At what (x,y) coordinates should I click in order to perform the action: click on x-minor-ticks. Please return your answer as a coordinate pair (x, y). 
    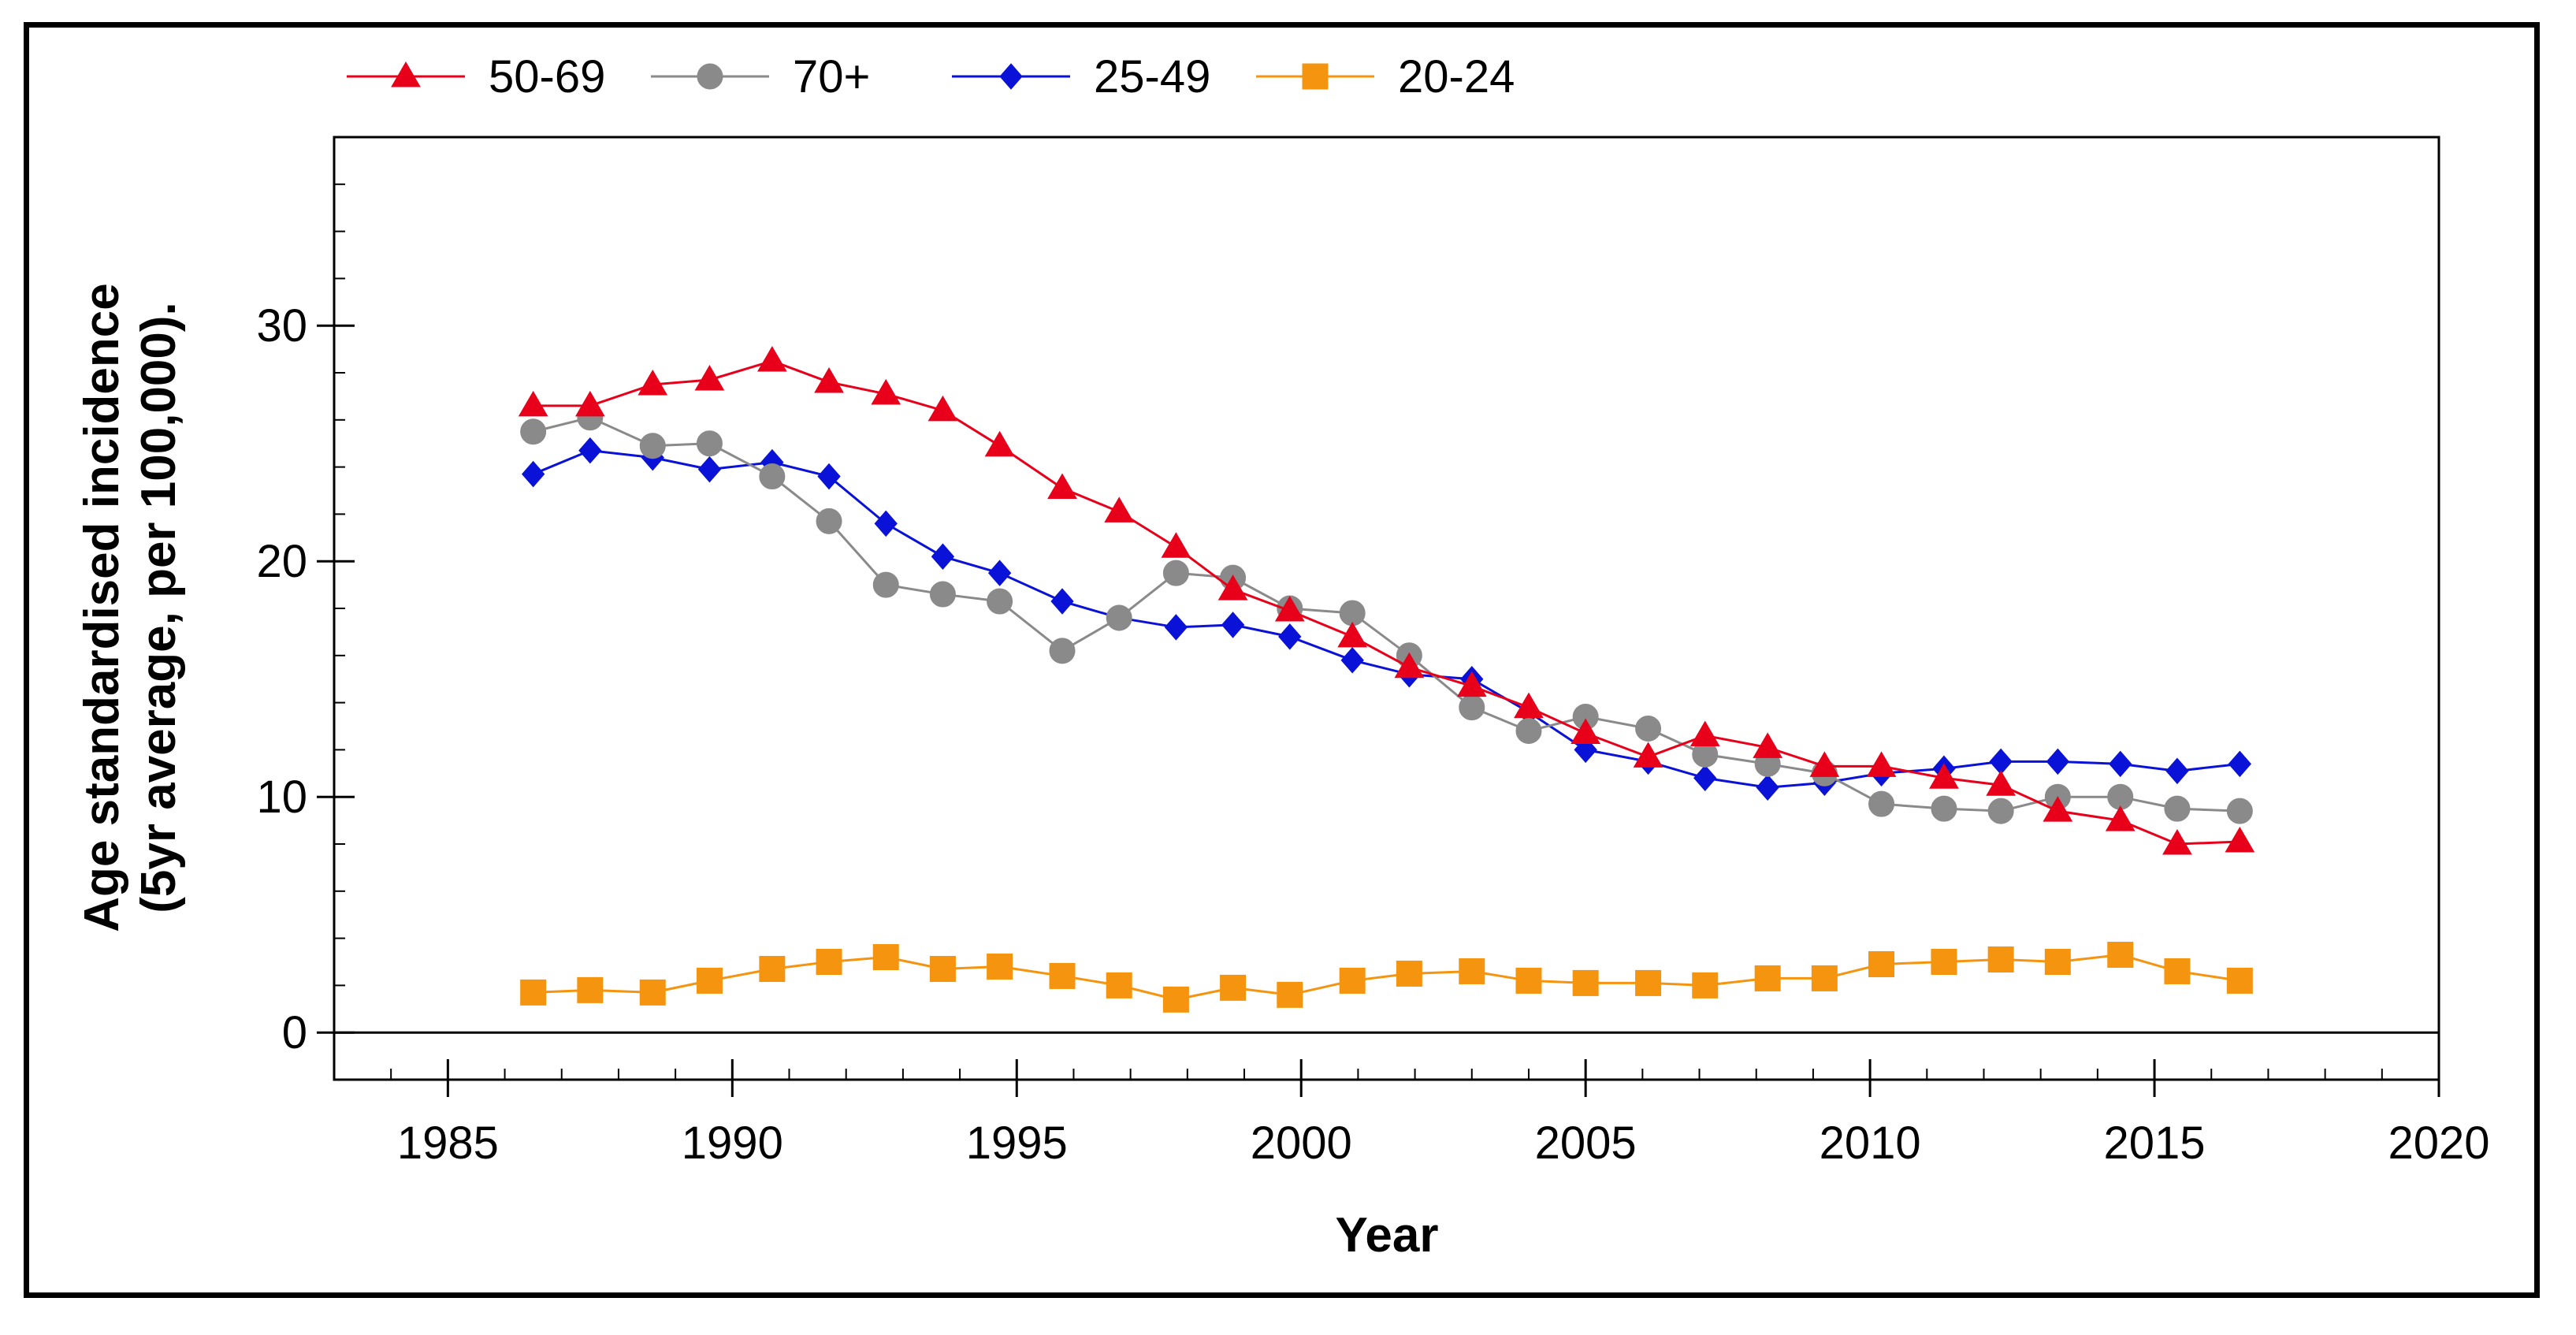
    Looking at the image, I should click on (1358, 1074).